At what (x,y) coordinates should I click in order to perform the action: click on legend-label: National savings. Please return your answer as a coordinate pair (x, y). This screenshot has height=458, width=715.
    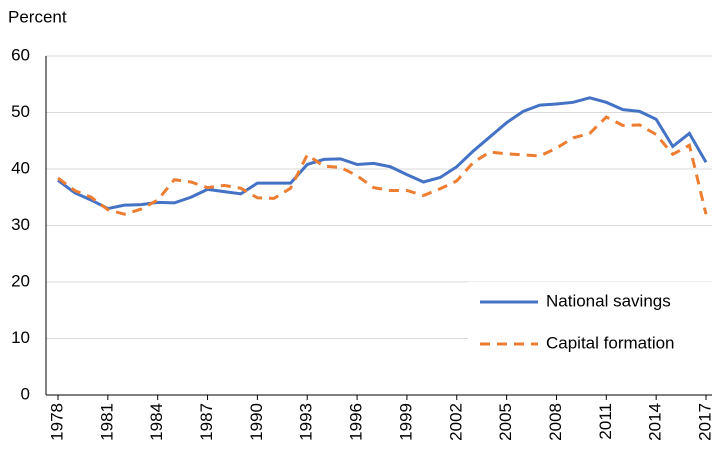
    Looking at the image, I should click on (608, 300).